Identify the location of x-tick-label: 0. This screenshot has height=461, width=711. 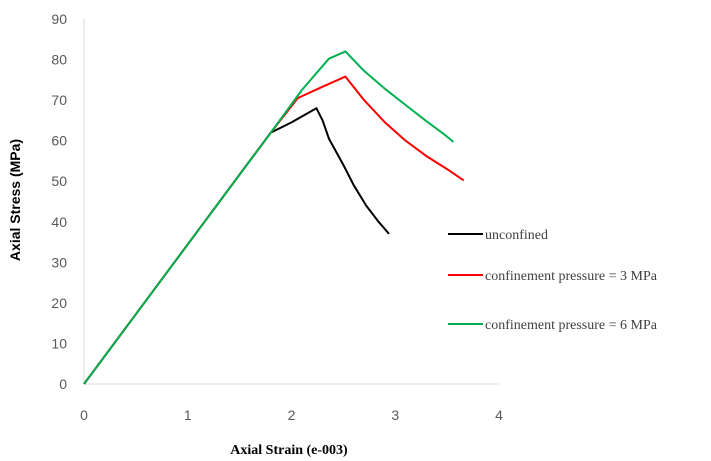
(84, 415).